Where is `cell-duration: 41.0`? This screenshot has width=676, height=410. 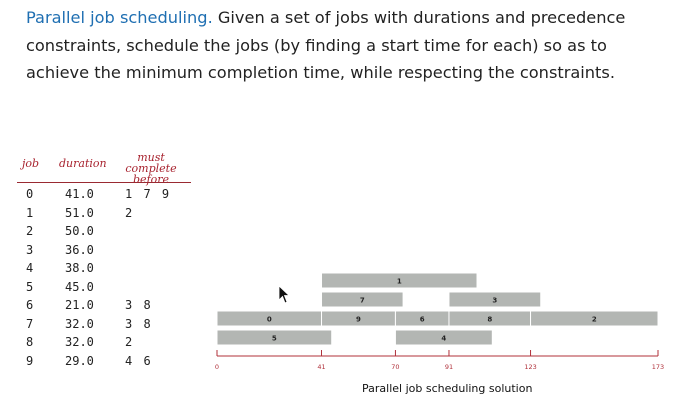 cell-duration: 41.0 is located at coordinates (79, 194).